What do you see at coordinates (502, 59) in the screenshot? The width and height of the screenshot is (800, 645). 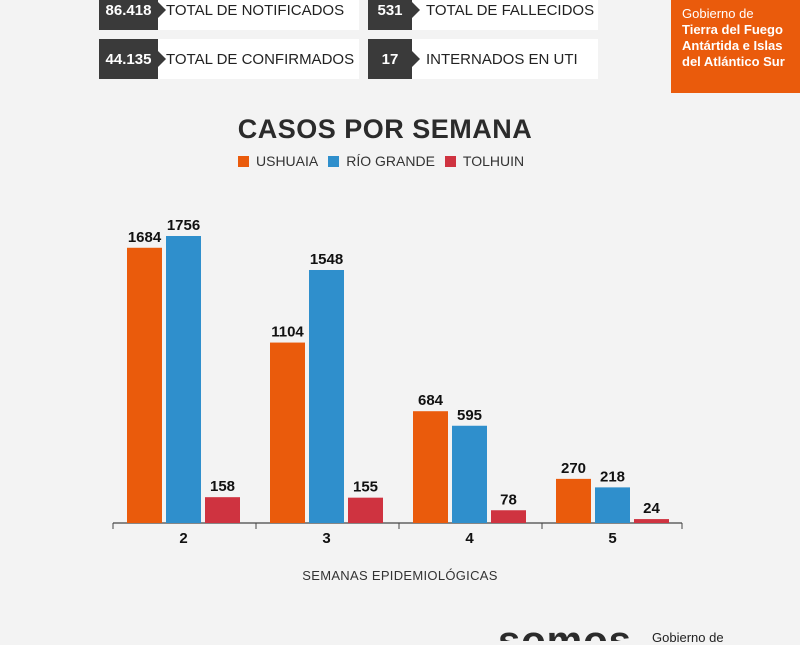 I see `stat-label: INTERNADOS EN UTI` at bounding box center [502, 59].